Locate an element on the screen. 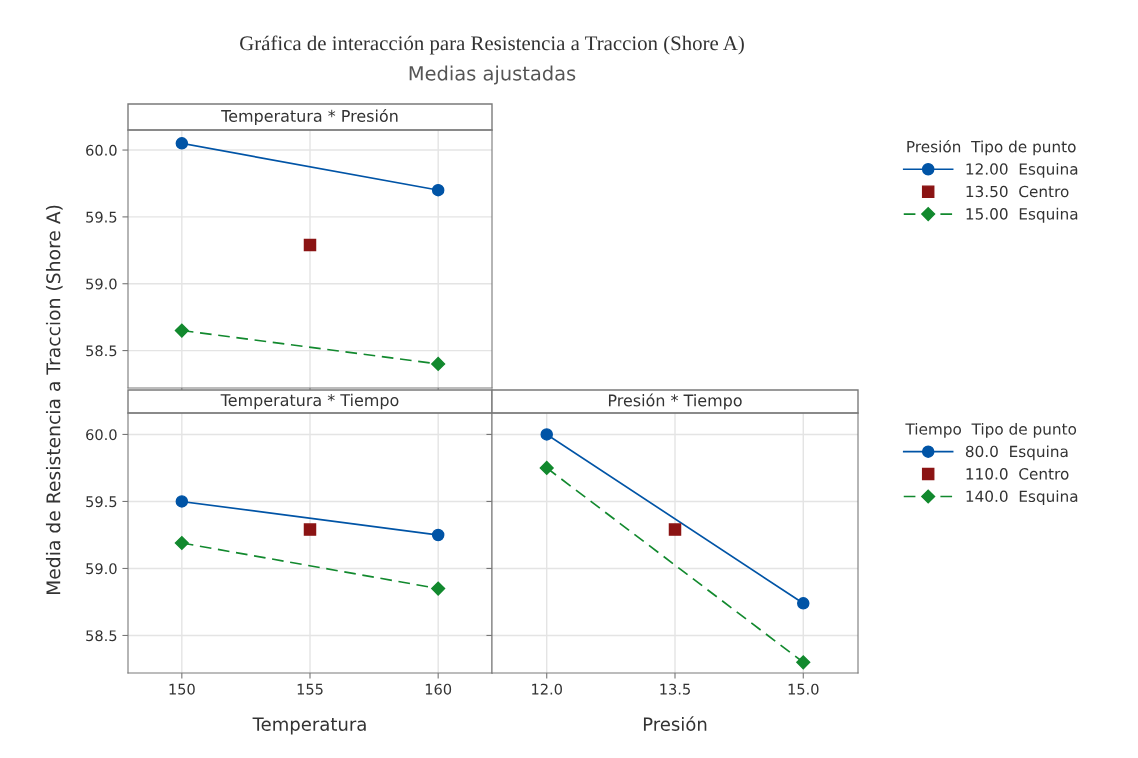 Image resolution: width=1138 pixels, height=758 pixels. chart-title: Temperatura * Tiempo is located at coordinates (309, 401).